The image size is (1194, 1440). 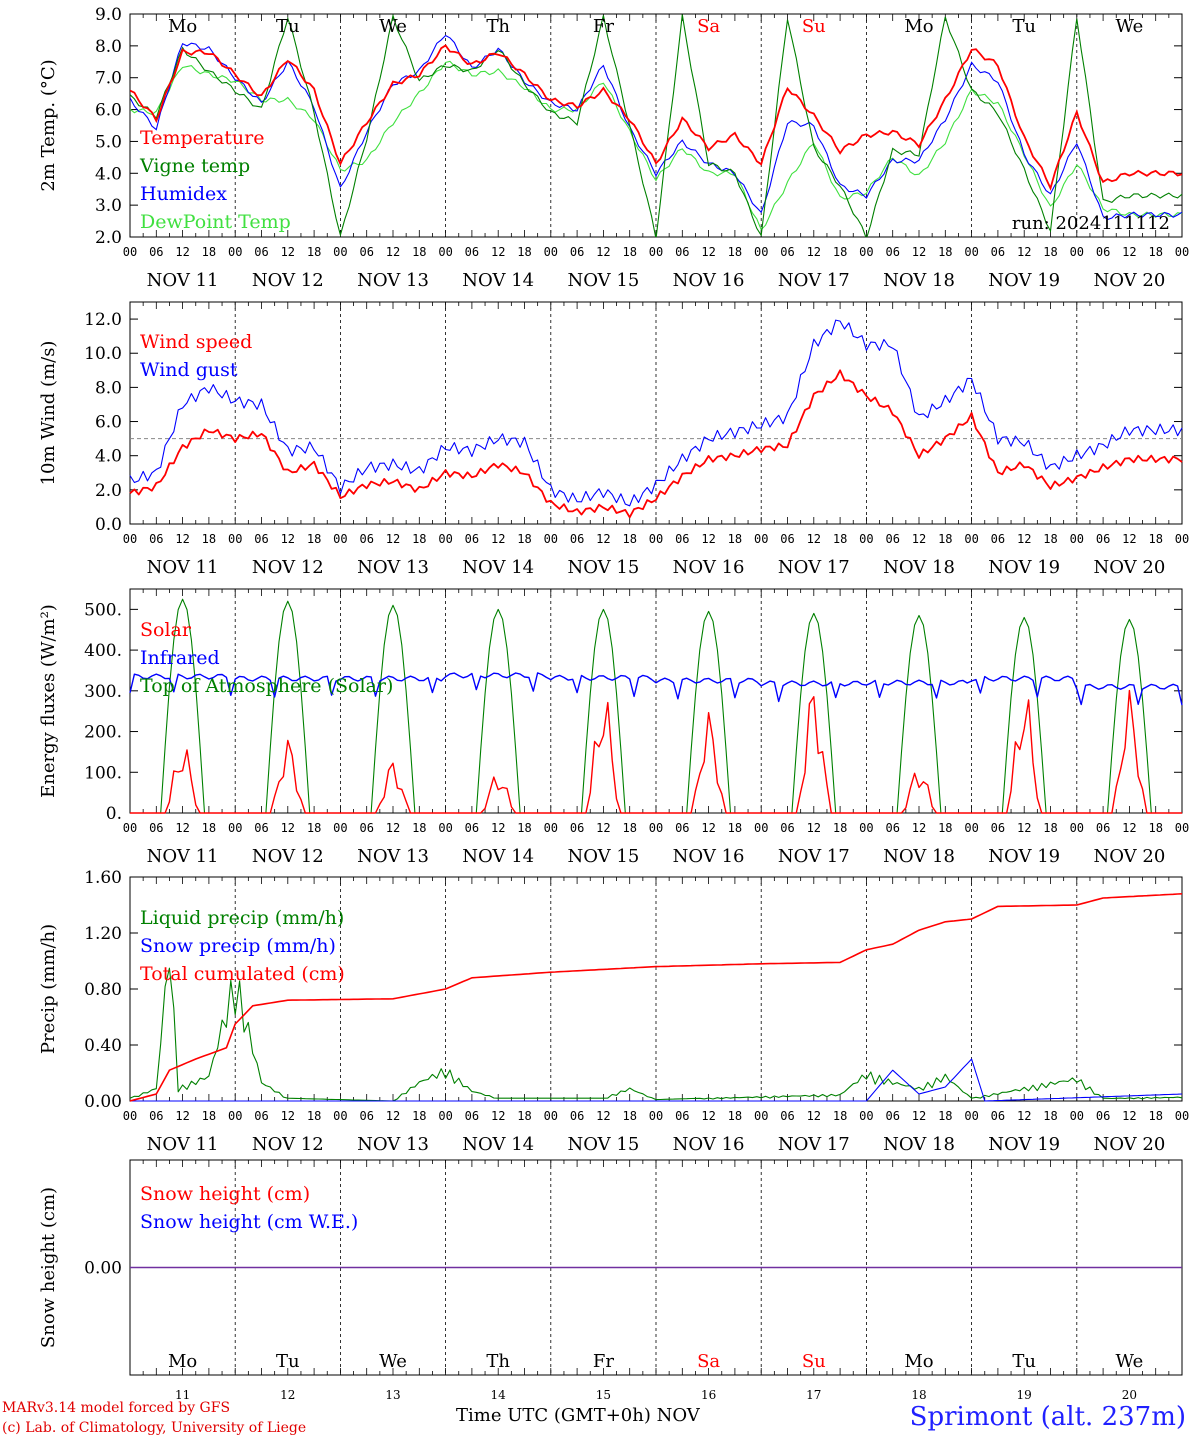 I want to click on y-axis-label: Energy fluxes (W/m²), so click(x=48, y=701).